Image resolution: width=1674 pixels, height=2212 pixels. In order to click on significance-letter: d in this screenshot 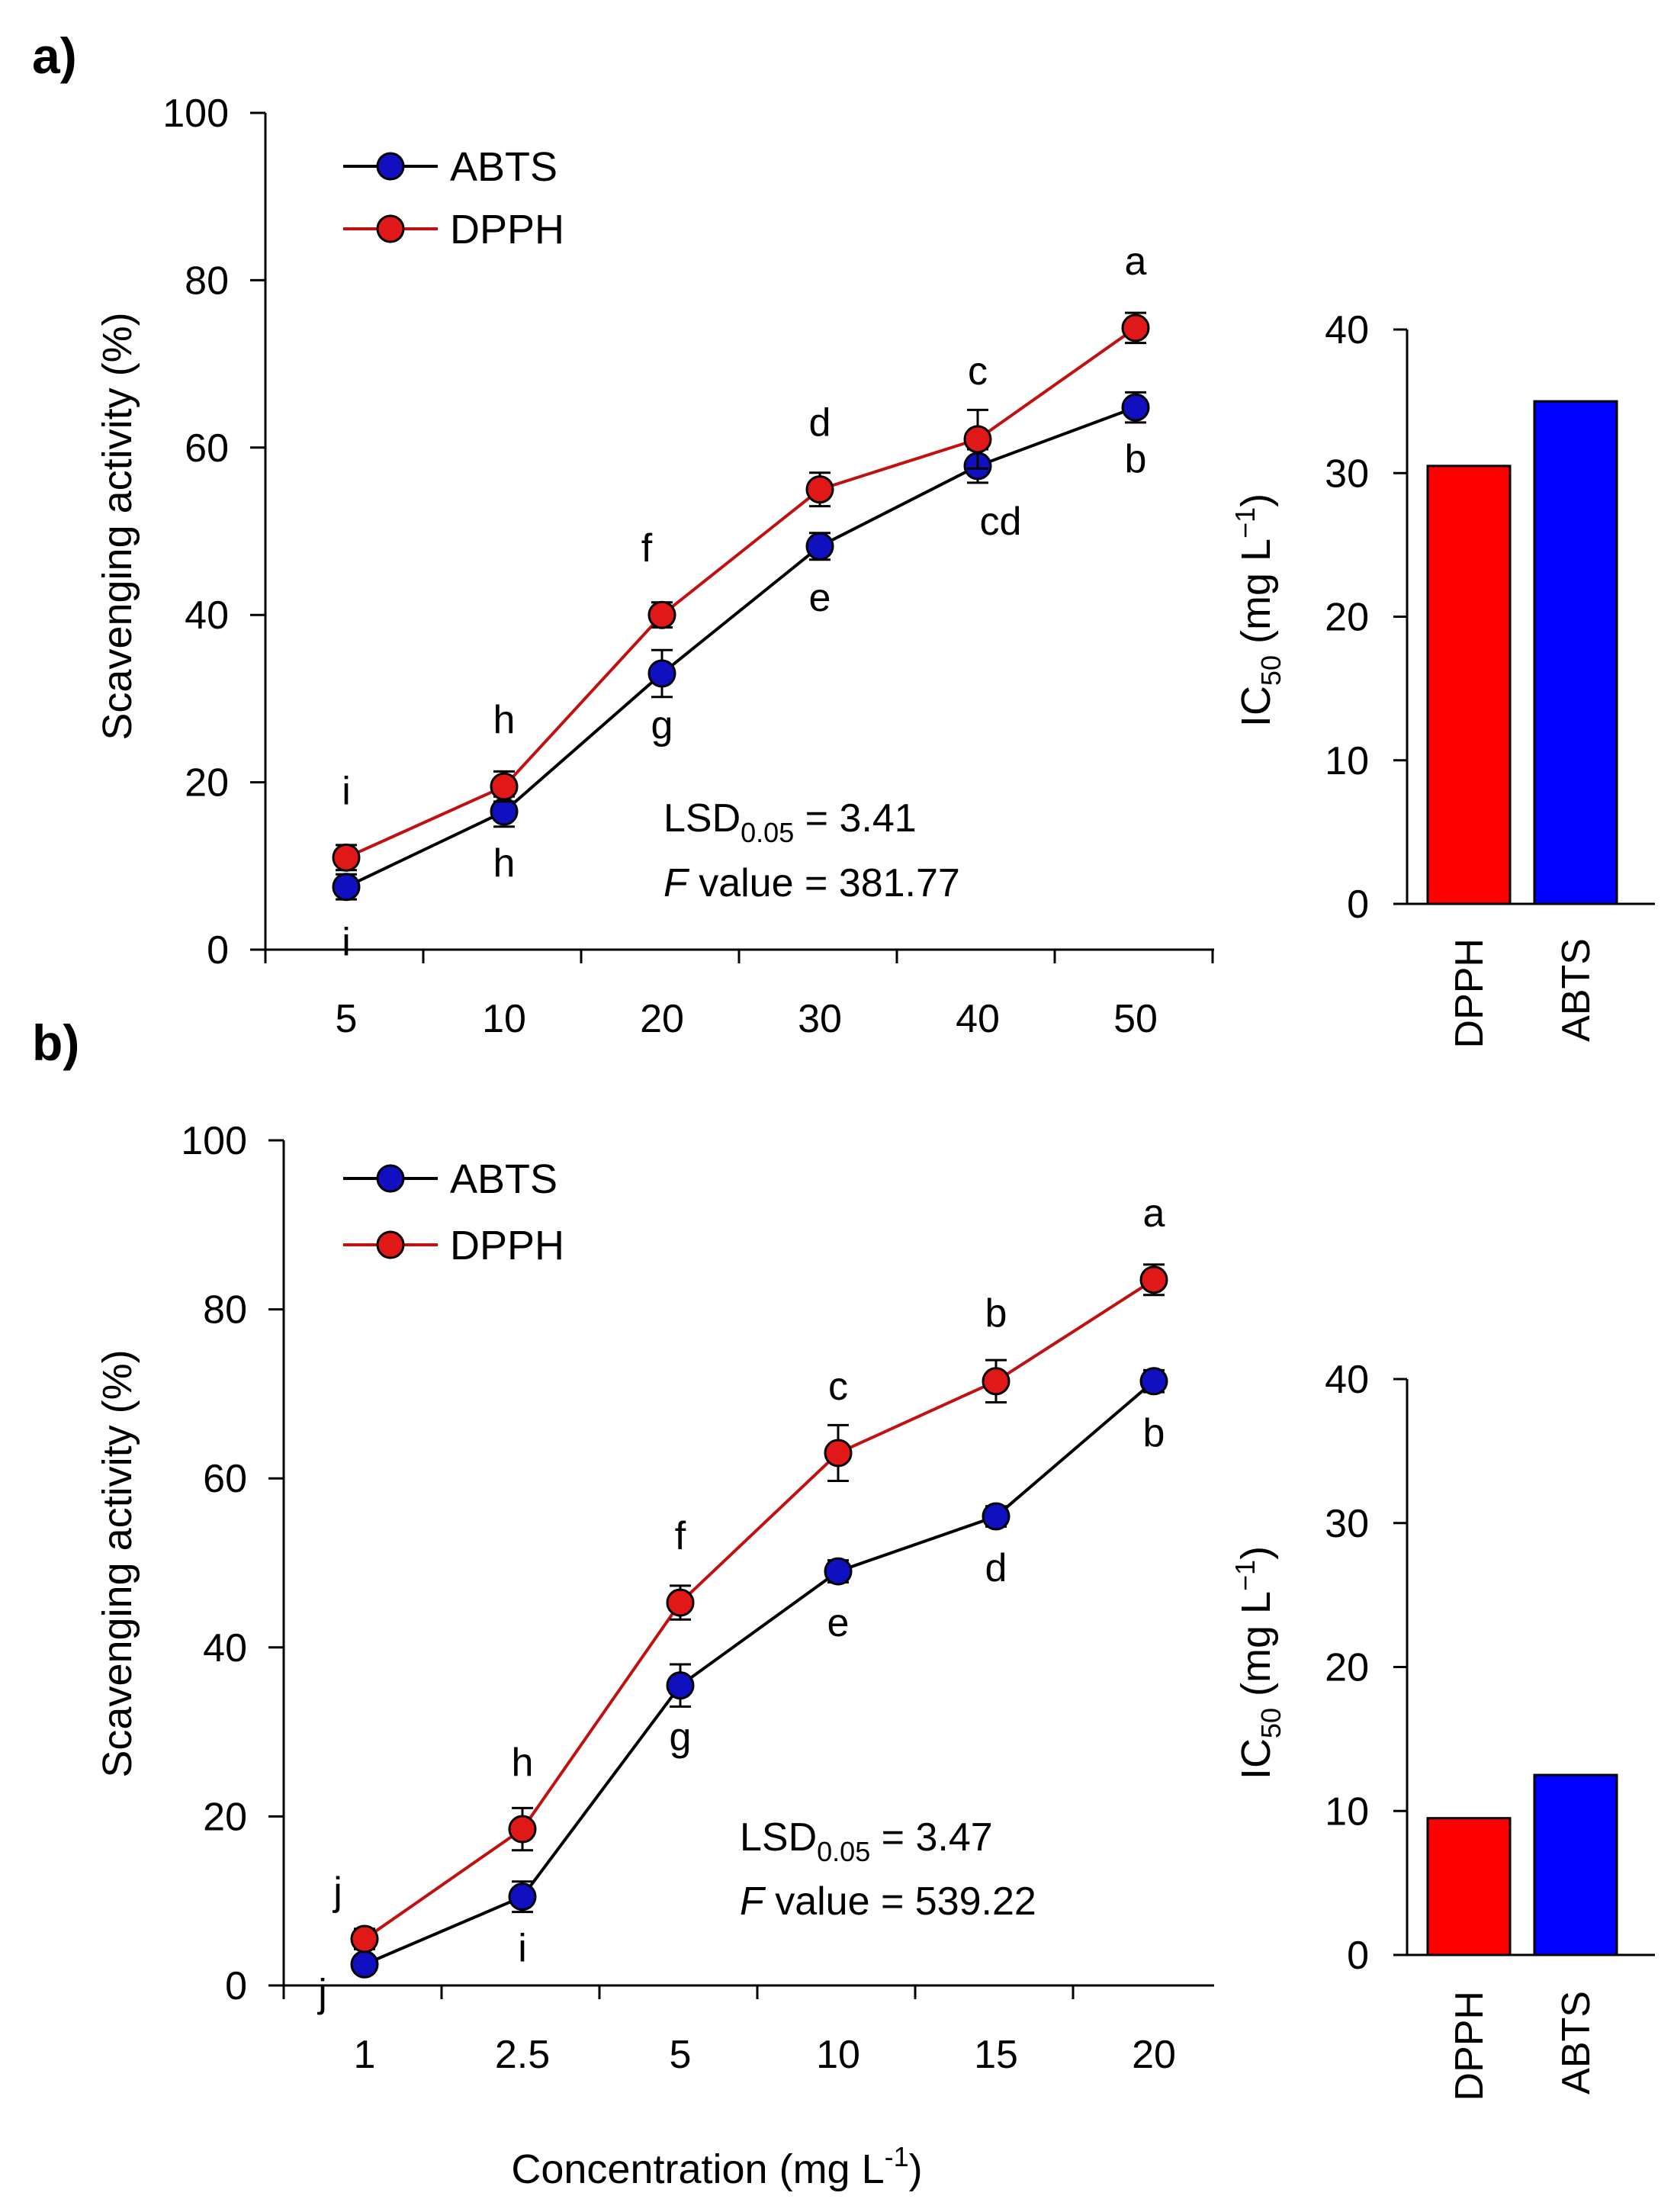, I will do `click(996, 1568)`.